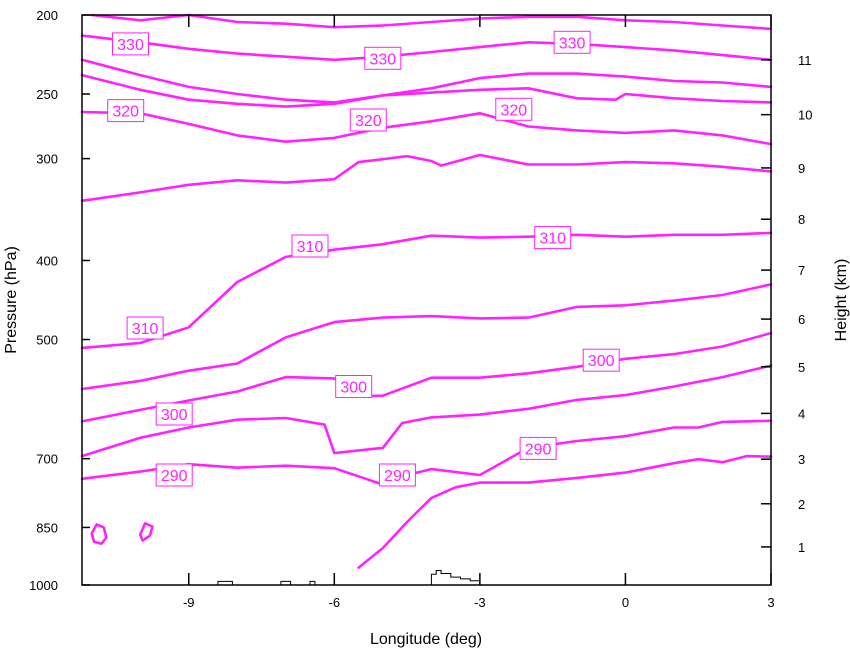 The image size is (850, 650). I want to click on y-left-tick-label-6: 850, so click(47, 527).